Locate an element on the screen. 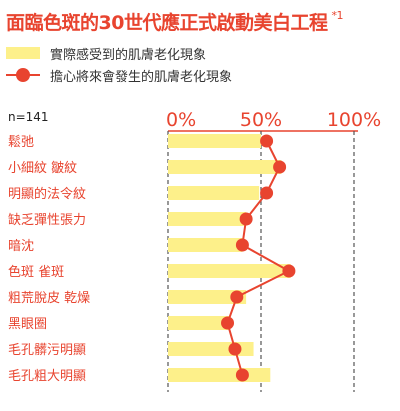 Image resolution: width=400 pixels, height=411 pixels. legend-swatch-line is located at coordinates (23, 75).